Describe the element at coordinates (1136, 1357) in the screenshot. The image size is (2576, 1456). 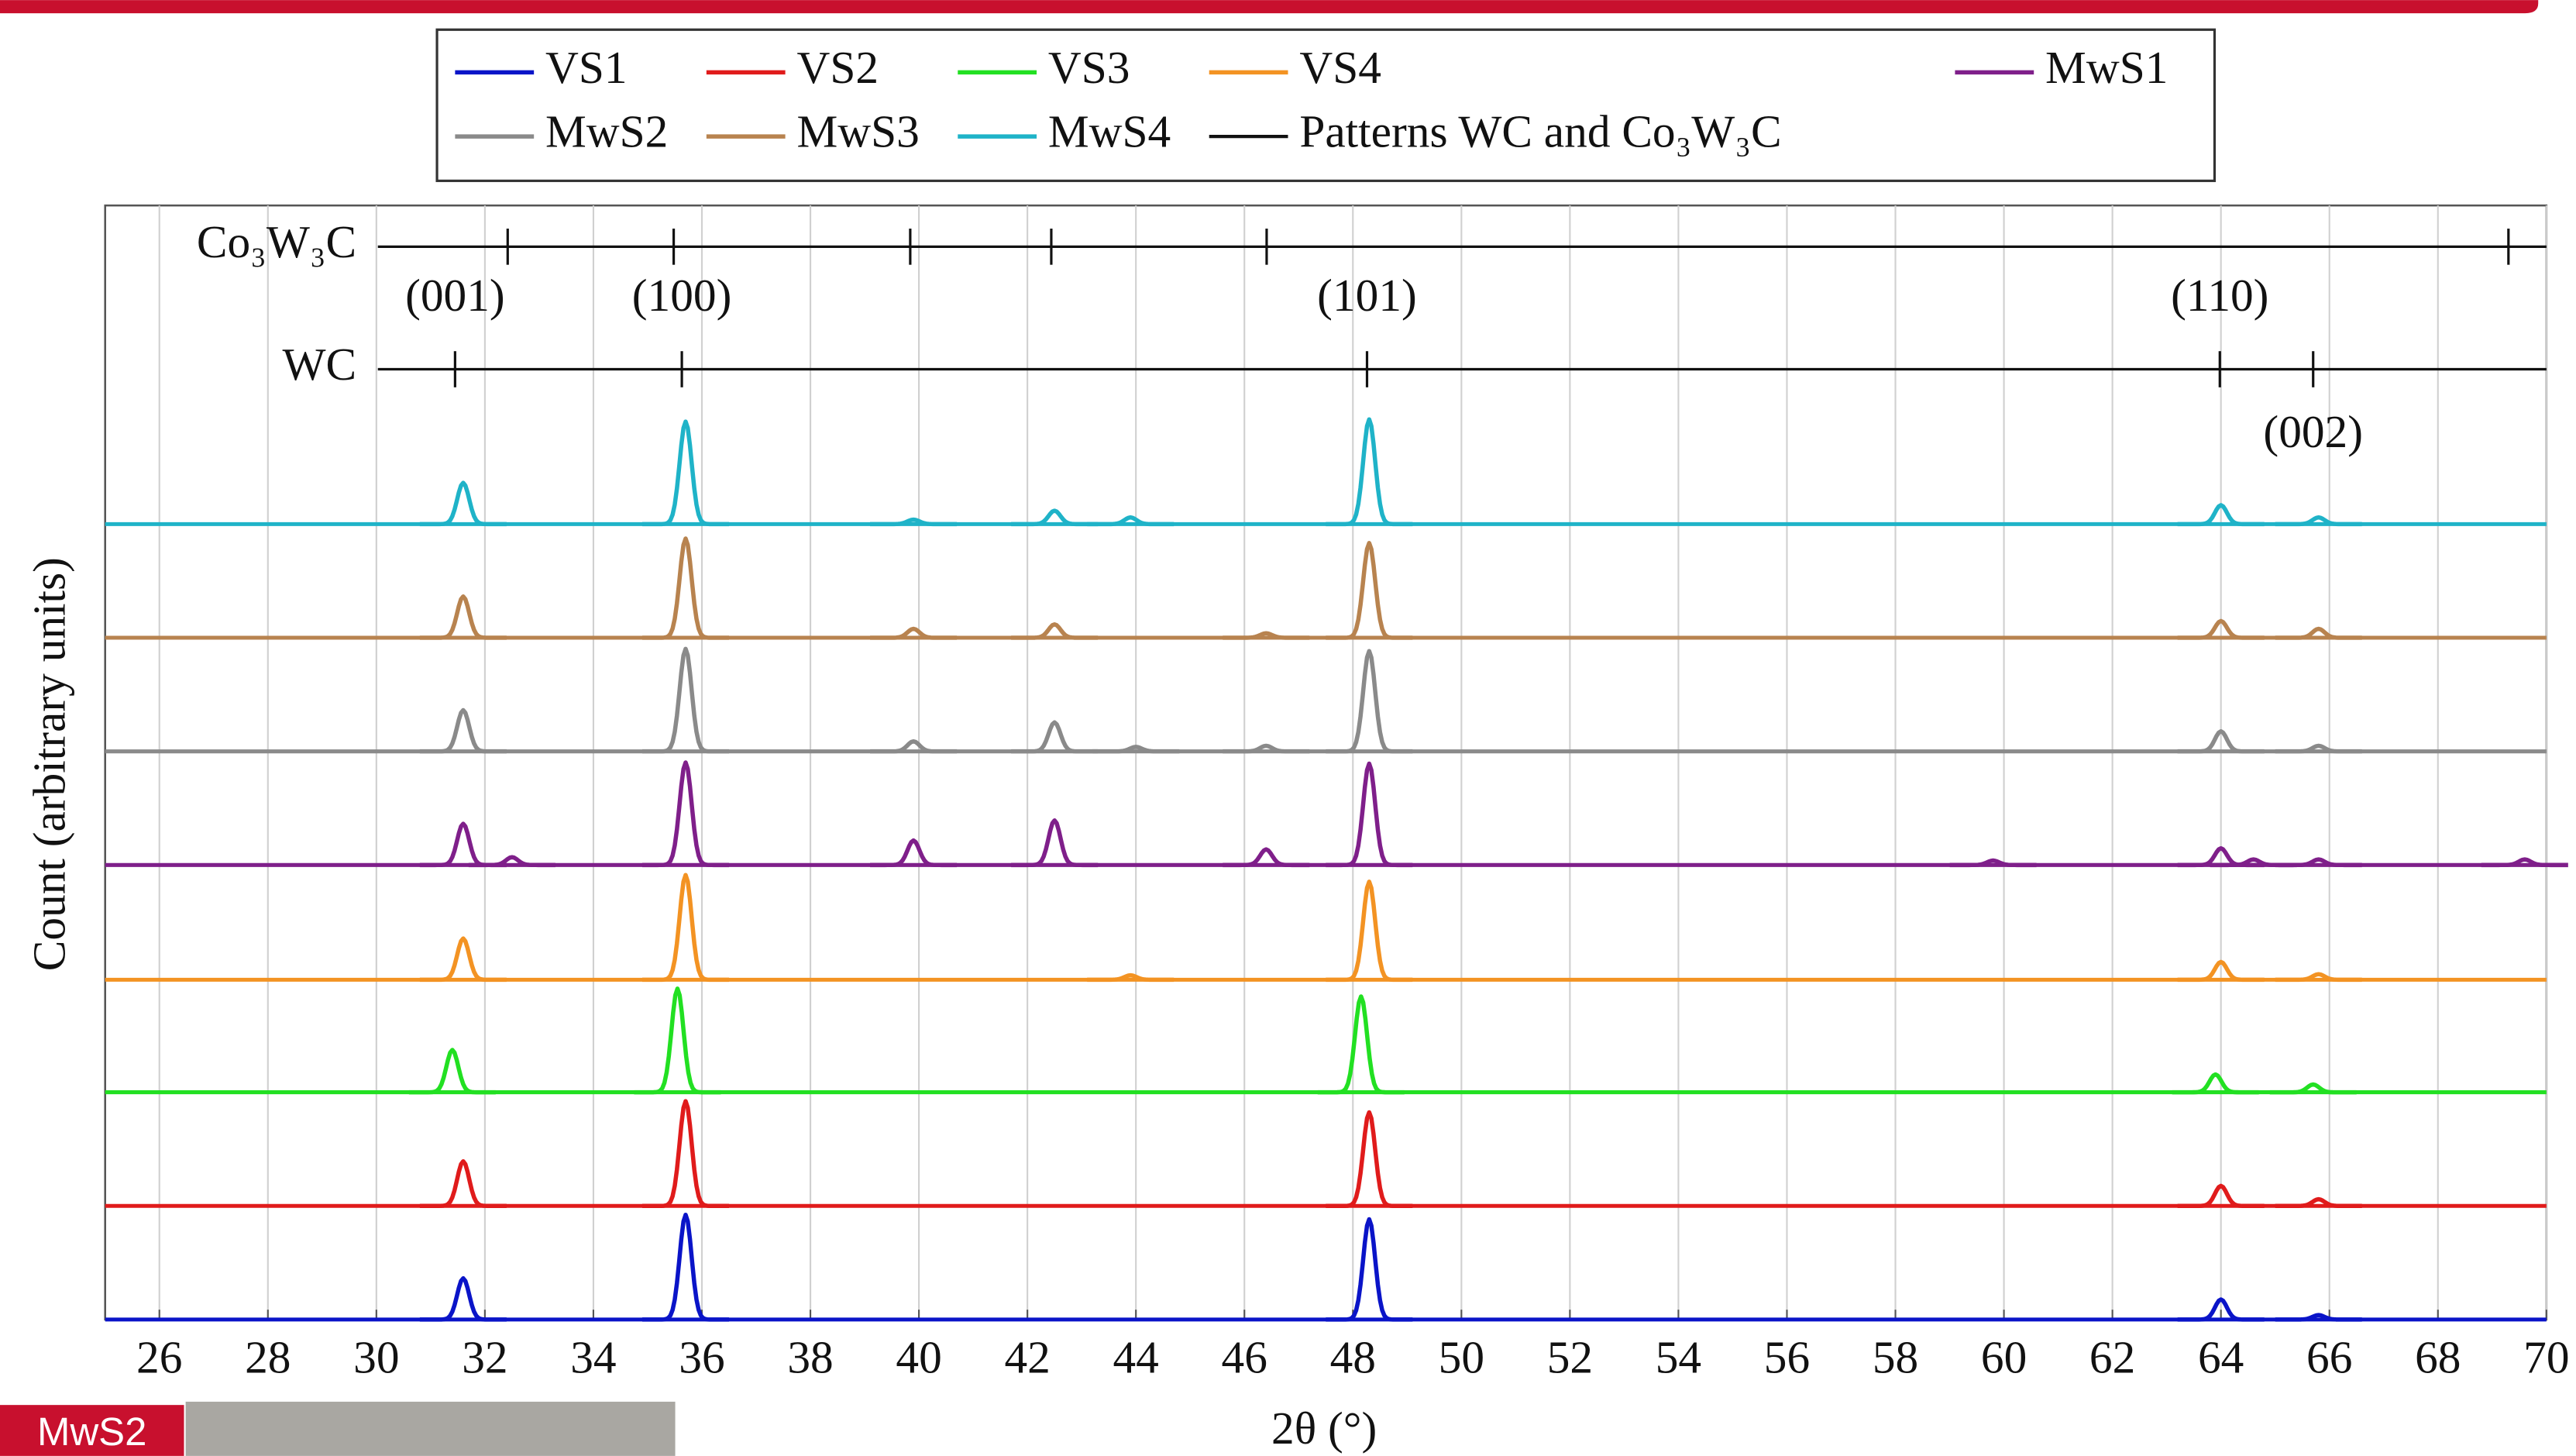
I see `x-tick-label: 44` at that location.